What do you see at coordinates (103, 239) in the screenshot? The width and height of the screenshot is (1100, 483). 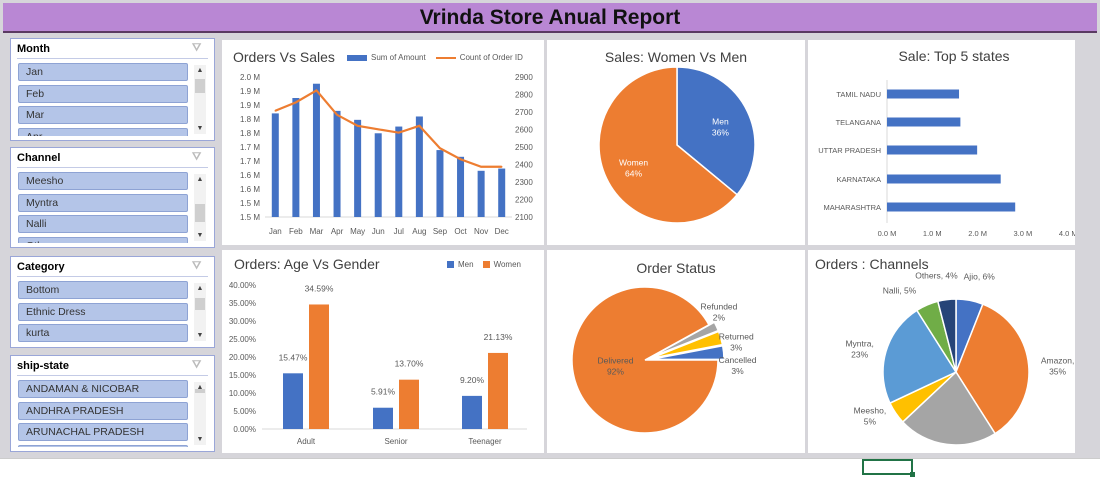 I see `slicer-item: Others` at bounding box center [103, 239].